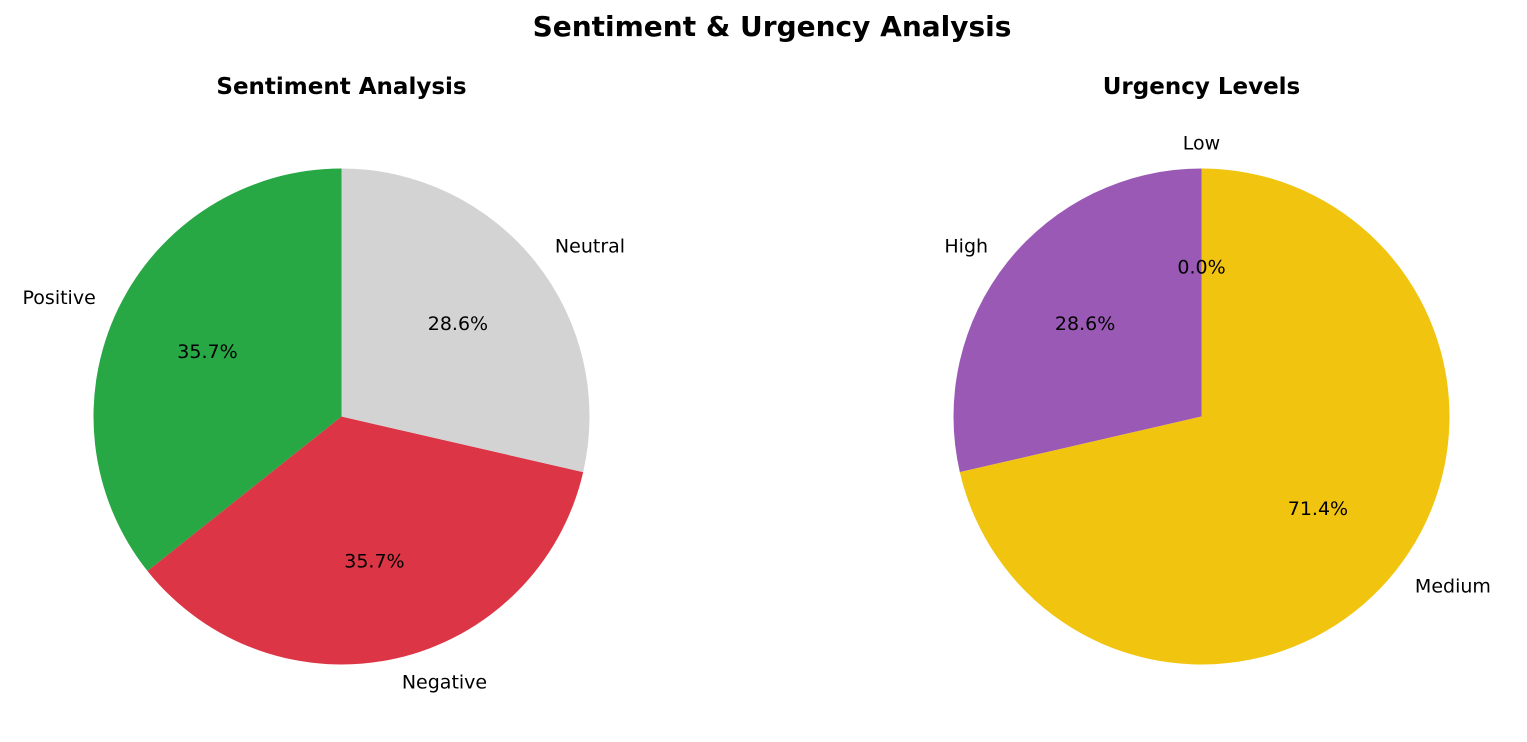  What do you see at coordinates (341, 87) in the screenshot?
I see `chart-title: Sentiment Analysis` at bounding box center [341, 87].